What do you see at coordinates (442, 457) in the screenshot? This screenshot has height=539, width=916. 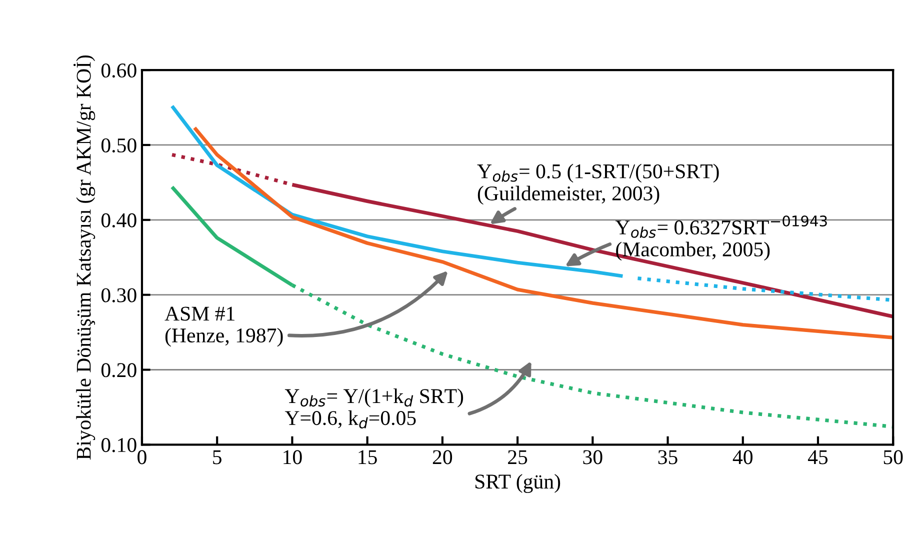 I see `x-tick-label: 20` at bounding box center [442, 457].